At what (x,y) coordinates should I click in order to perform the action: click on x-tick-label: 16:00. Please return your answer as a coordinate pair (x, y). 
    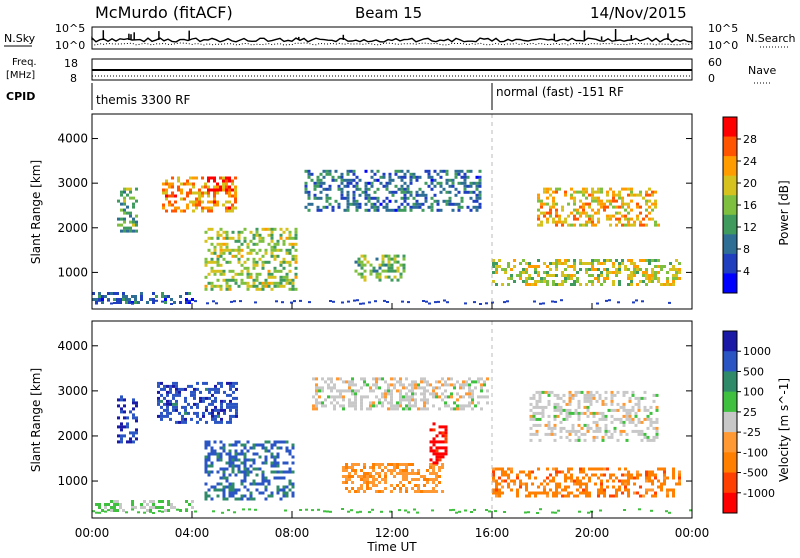
    Looking at the image, I should click on (492, 533).